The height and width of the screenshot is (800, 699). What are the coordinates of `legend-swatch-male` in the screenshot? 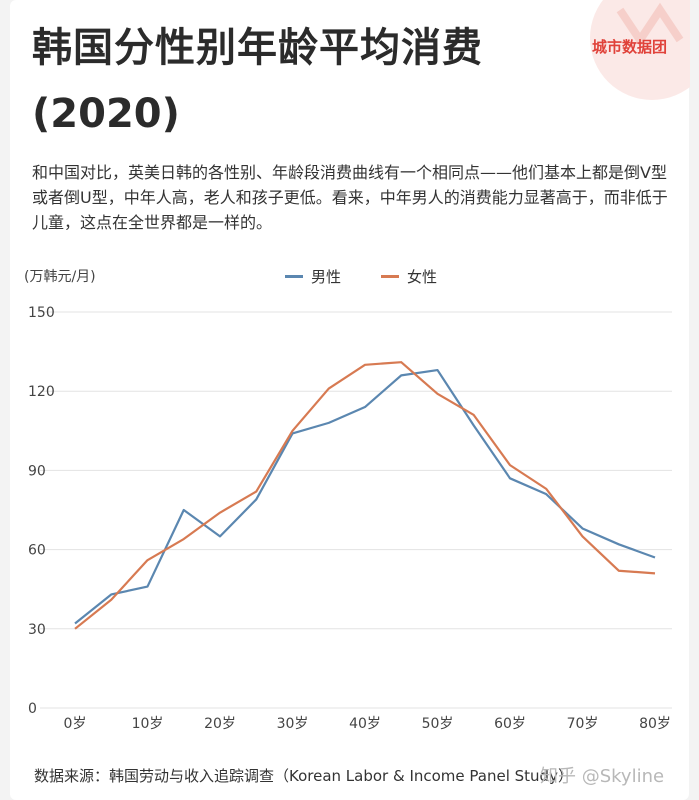 It's located at (294, 276).